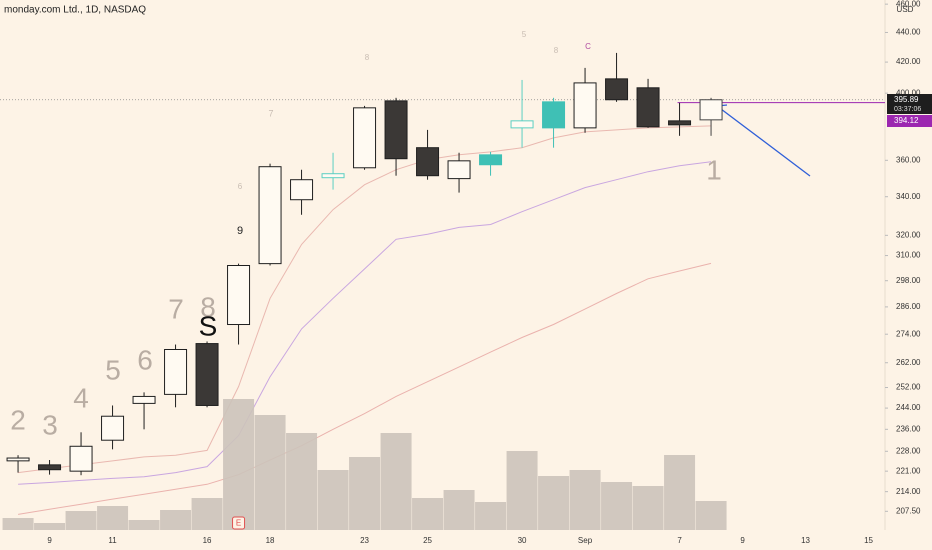 The image size is (932, 550). I want to click on y-tick-label: 460.00, so click(908, 4).